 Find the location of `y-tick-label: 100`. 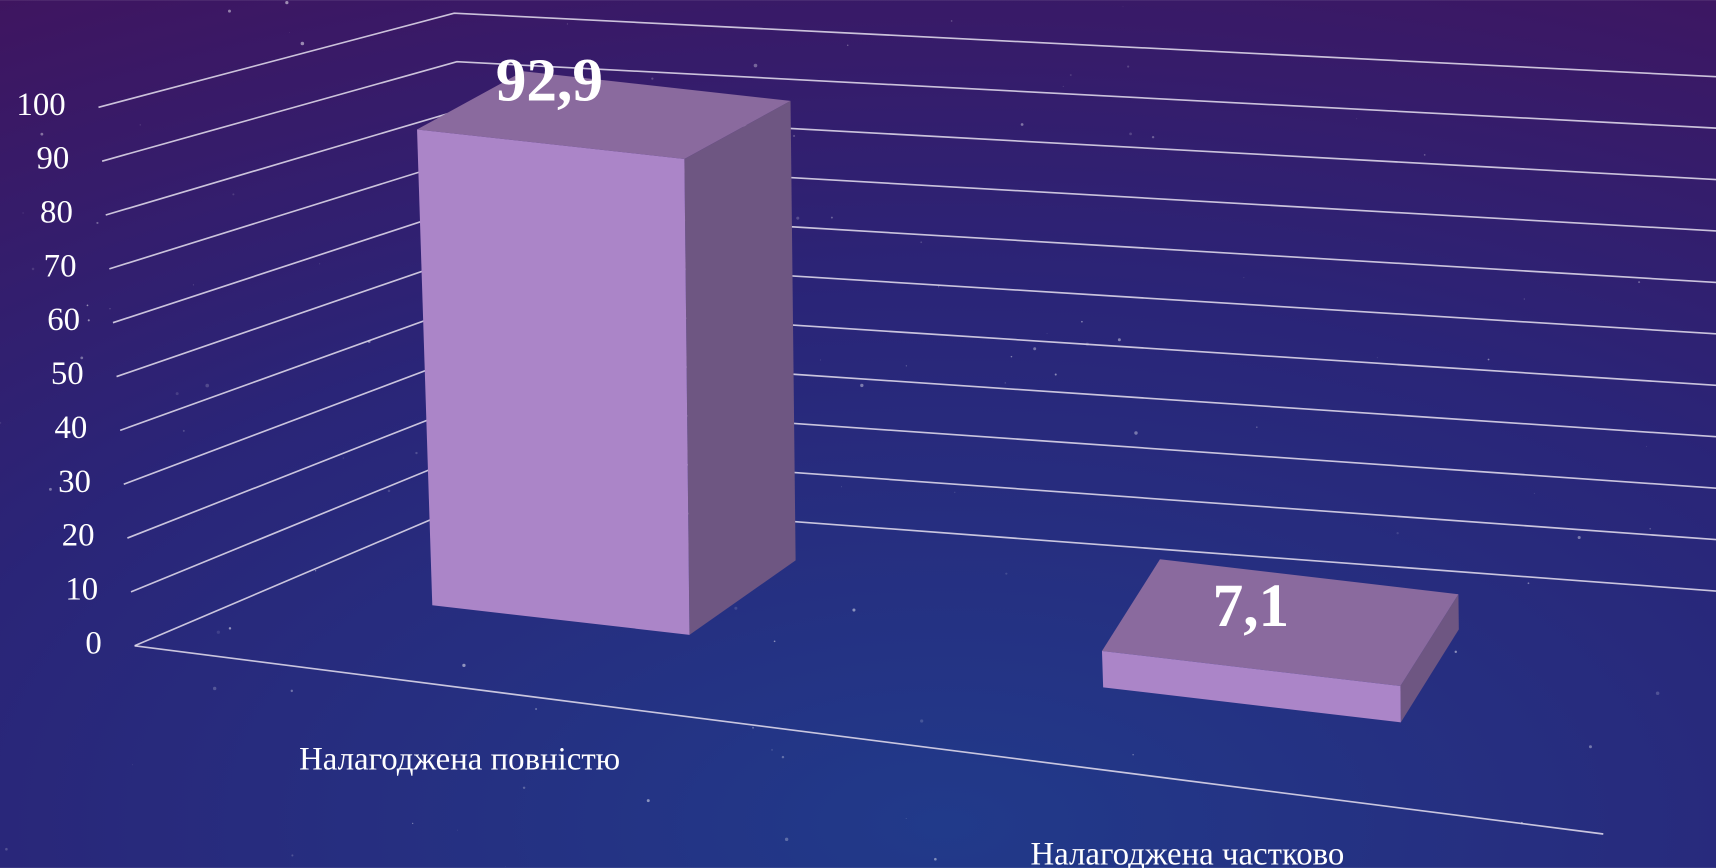

y-tick-label: 100 is located at coordinates (40, 105).